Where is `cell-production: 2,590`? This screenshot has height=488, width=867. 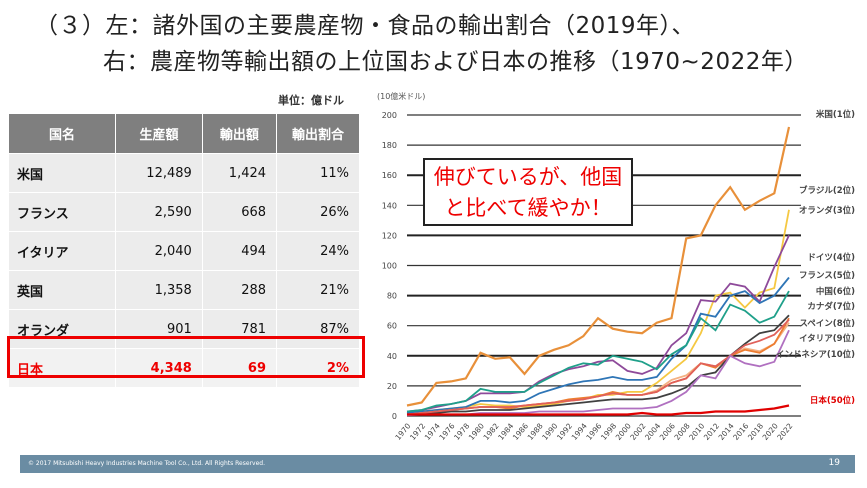 cell-production: 2,590 is located at coordinates (159, 212).